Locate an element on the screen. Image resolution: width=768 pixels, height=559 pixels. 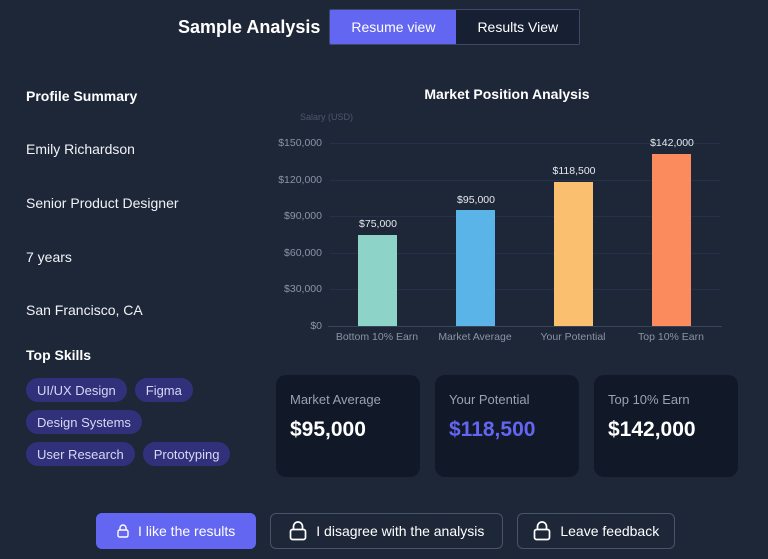
page-title: Sample Analysis is located at coordinates (249, 26).